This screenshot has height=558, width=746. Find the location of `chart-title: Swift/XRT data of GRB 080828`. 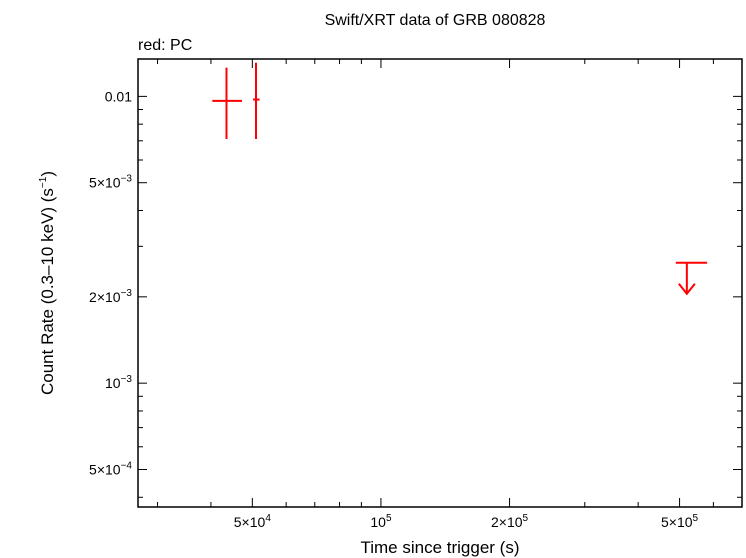

chart-title: Swift/XRT data of GRB 080828 is located at coordinates (435, 20).